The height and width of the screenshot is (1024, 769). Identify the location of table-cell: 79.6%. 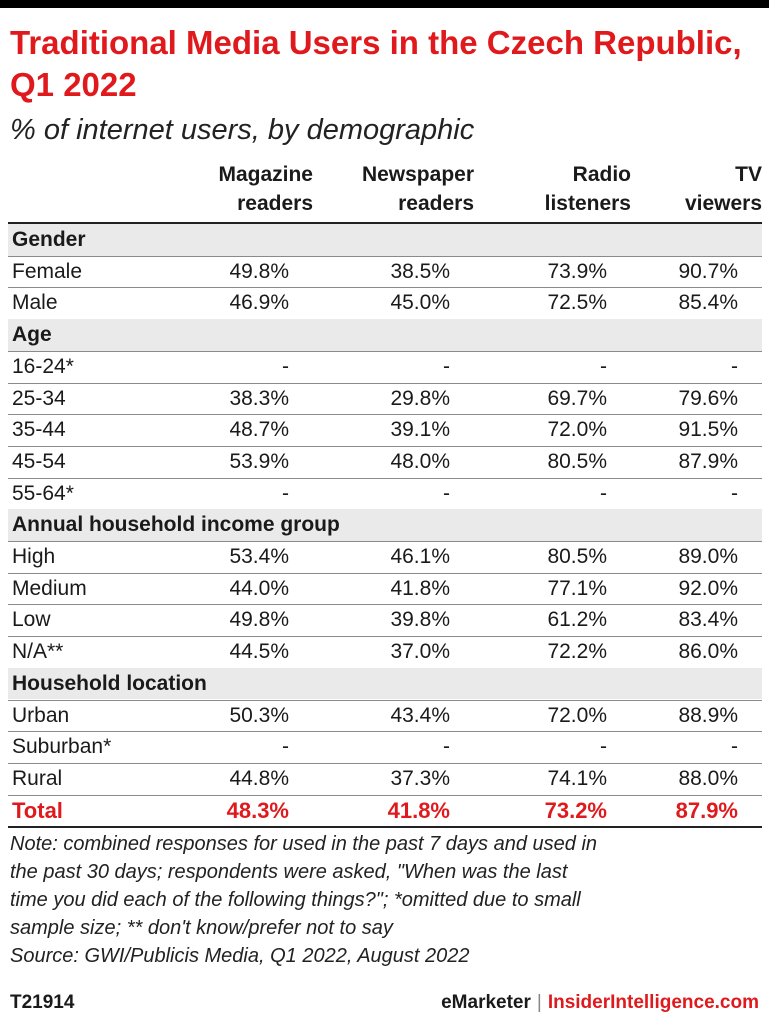
(708, 398).